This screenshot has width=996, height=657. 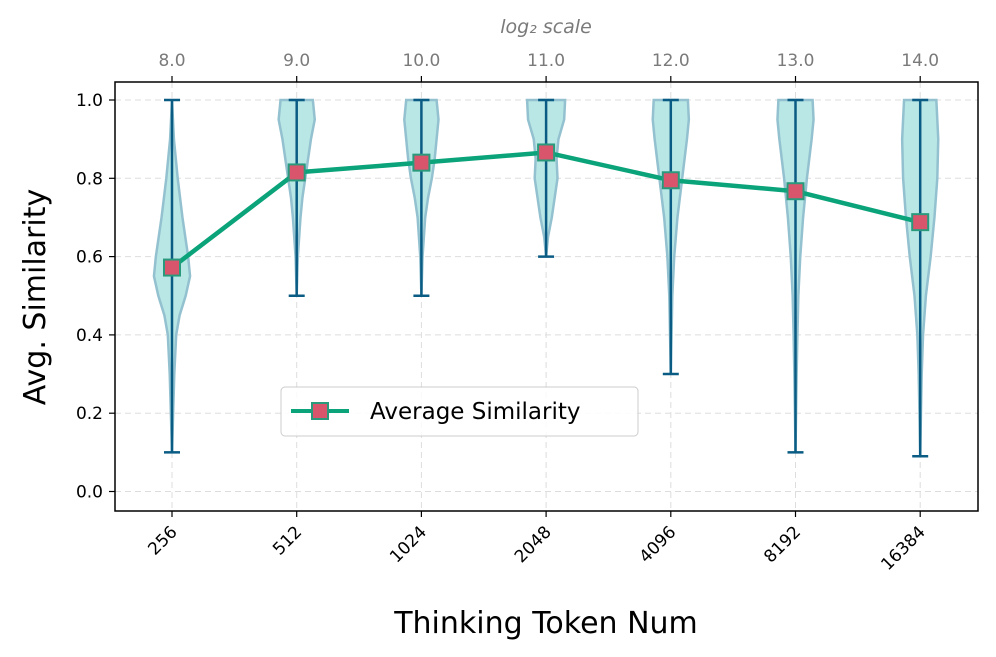 I want to click on x-tick-label: 8192, so click(x=782, y=544).